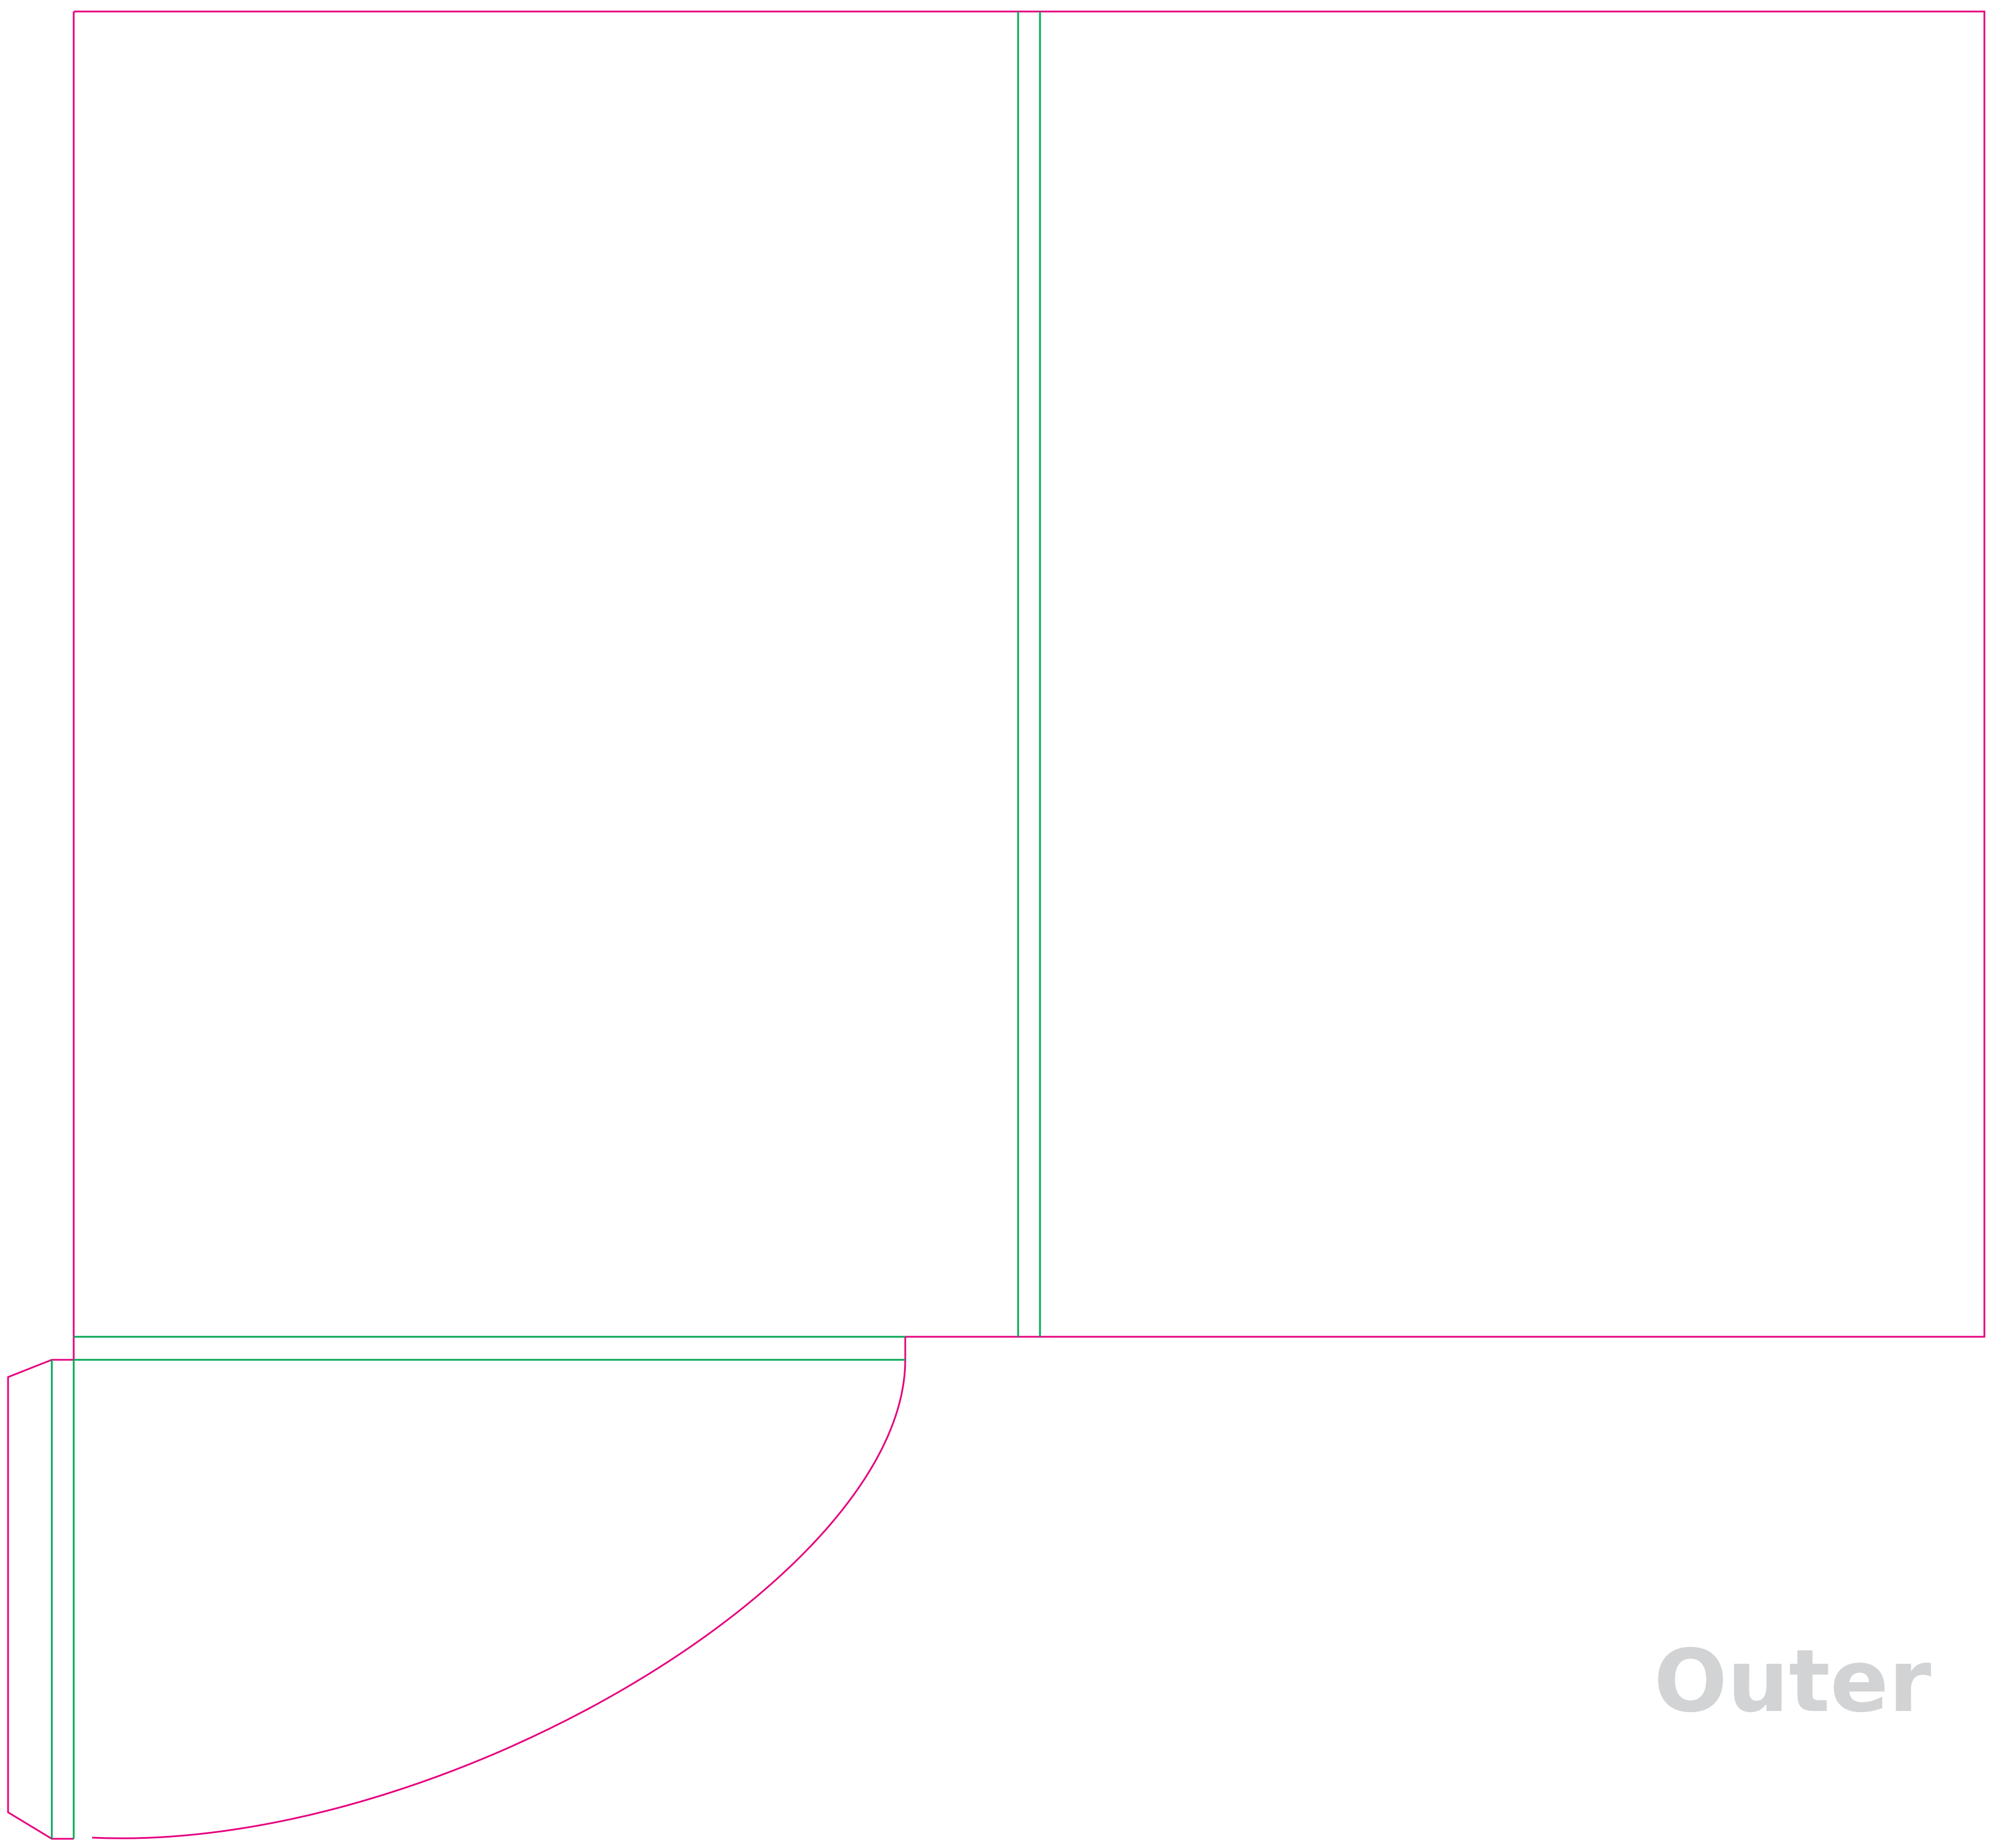 The height and width of the screenshot is (1848, 1989). What do you see at coordinates (40, 1600) in the screenshot?
I see `glue-tab-cut-line` at bounding box center [40, 1600].